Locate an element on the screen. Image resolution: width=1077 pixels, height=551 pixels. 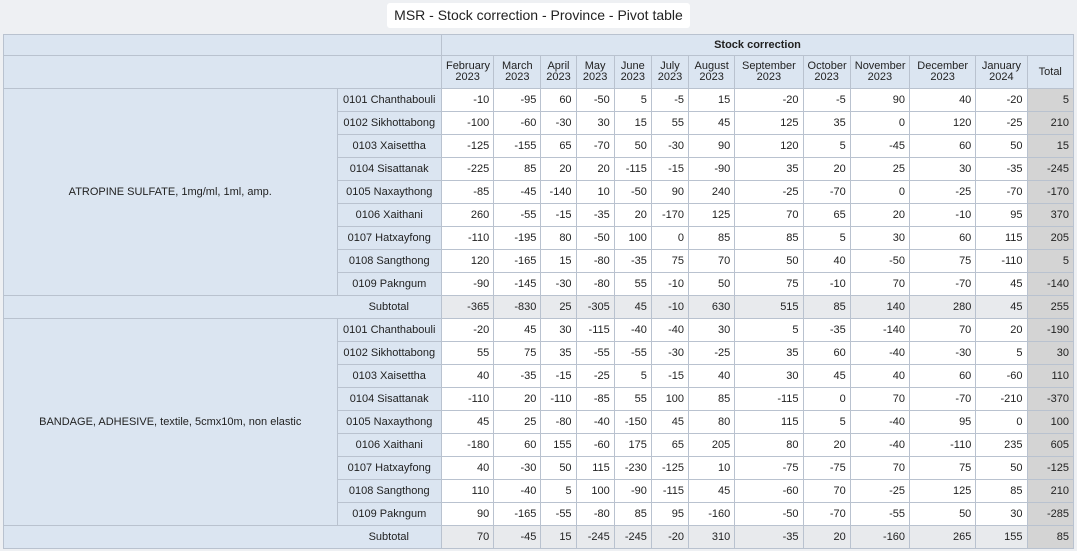
month-header: May 2023 is located at coordinates (595, 72).